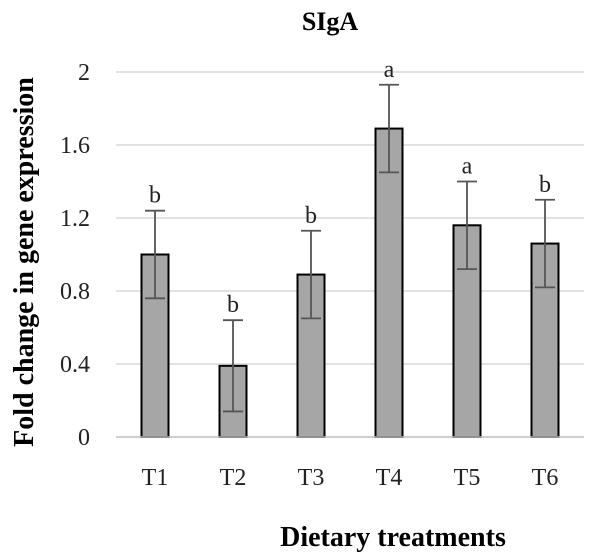 The image size is (596, 559). I want to click on error-bar-t5, so click(467, 225).